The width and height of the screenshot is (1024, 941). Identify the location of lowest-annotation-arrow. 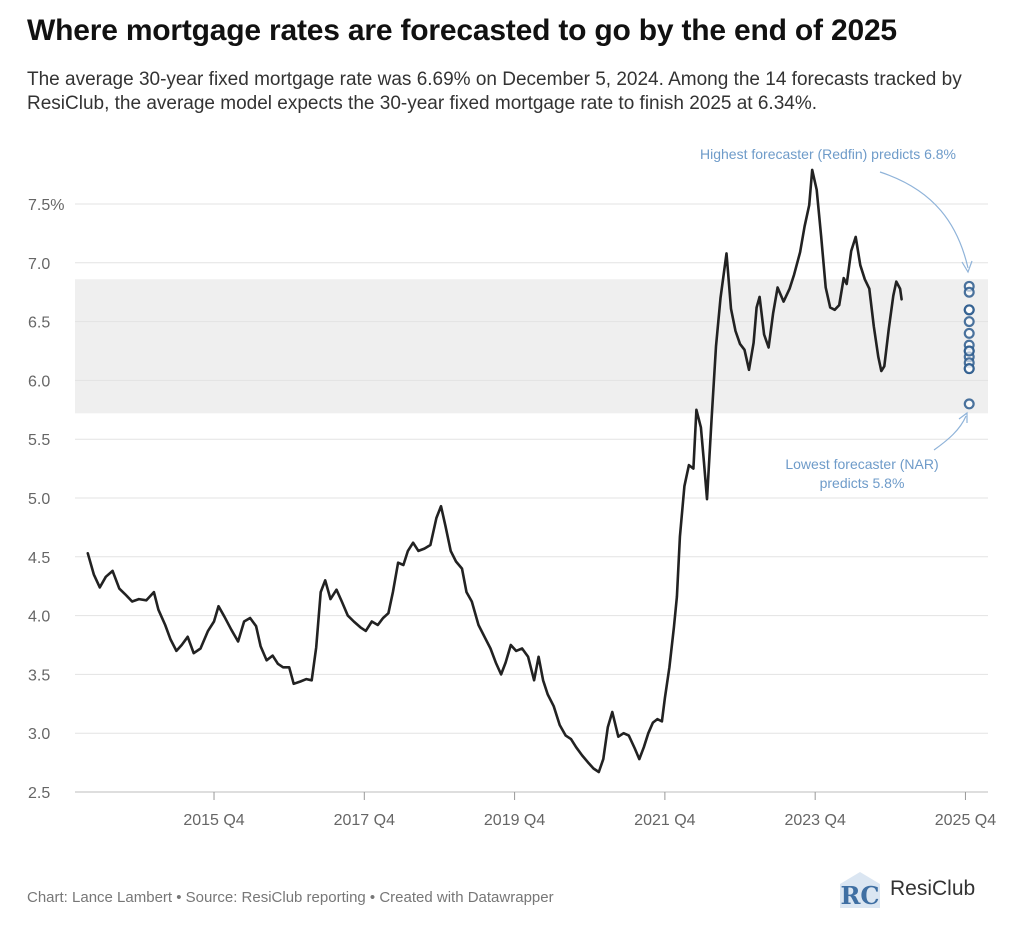
(950, 433).